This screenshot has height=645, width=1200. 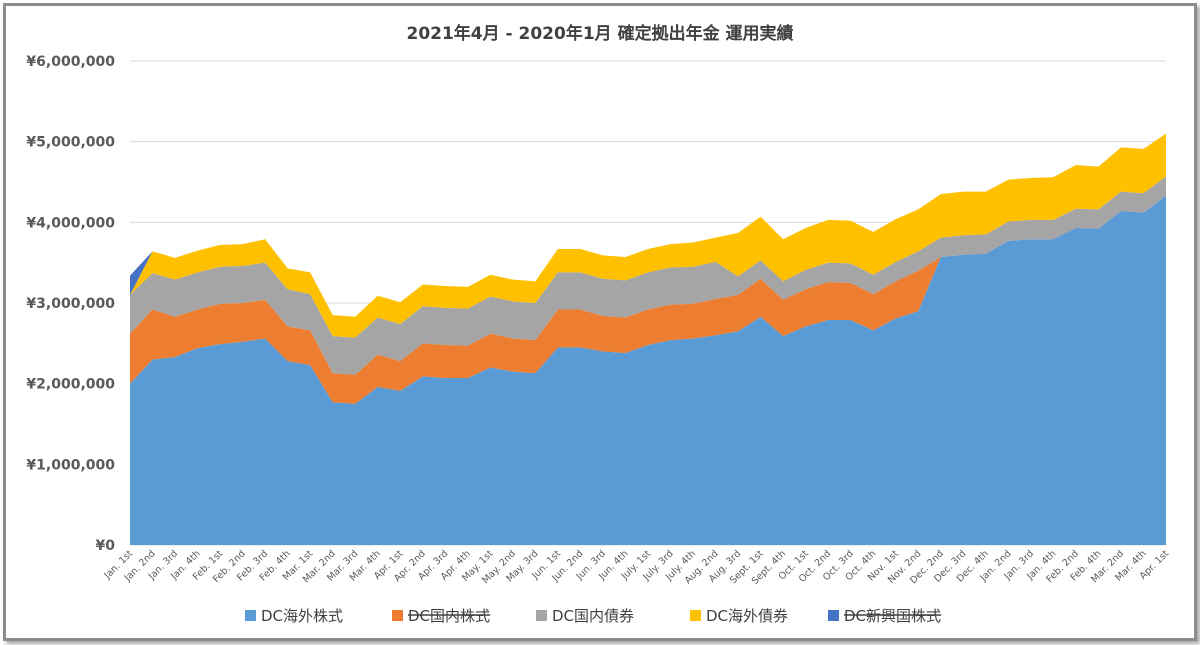 I want to click on y-tick-label: ¥2,000,000, so click(x=70, y=385).